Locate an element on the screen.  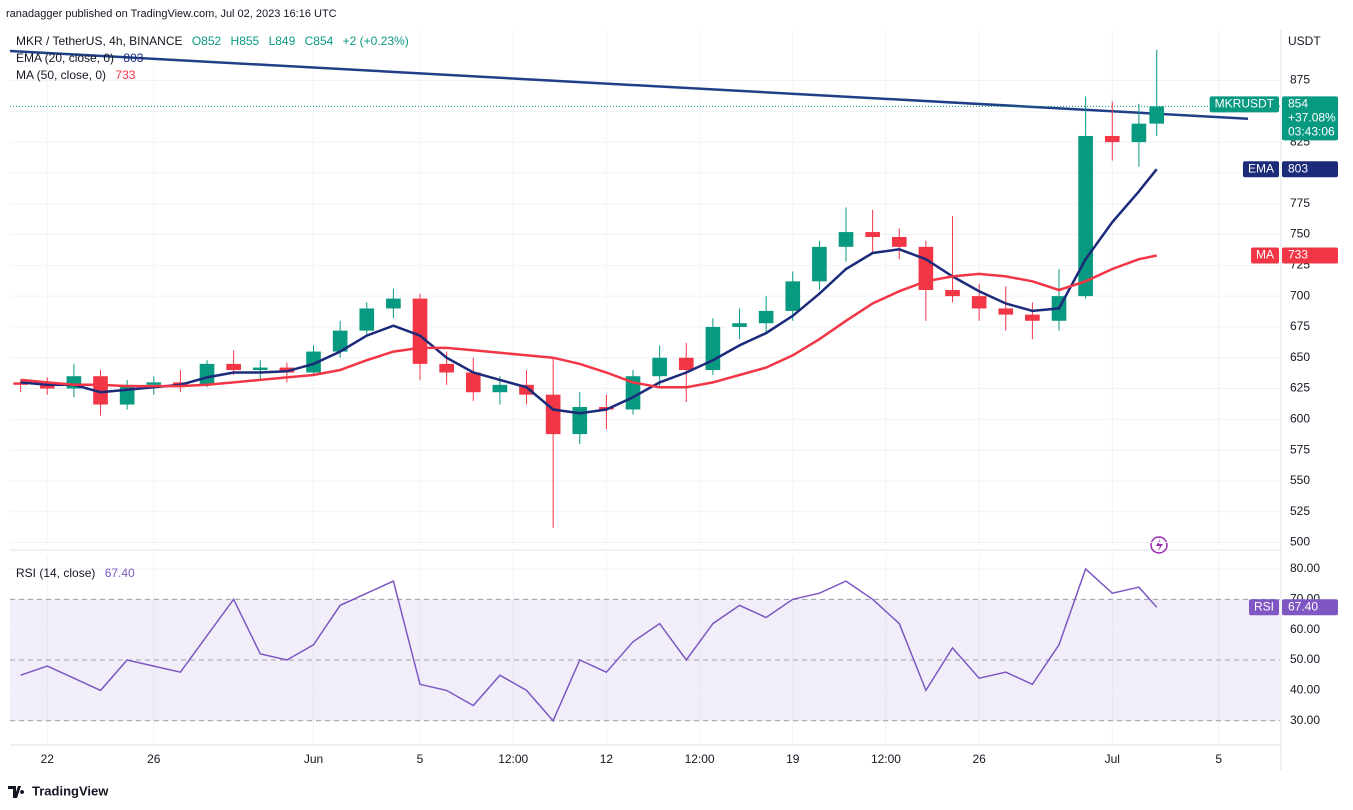
y-tick-label: 650 is located at coordinates (1300, 357).